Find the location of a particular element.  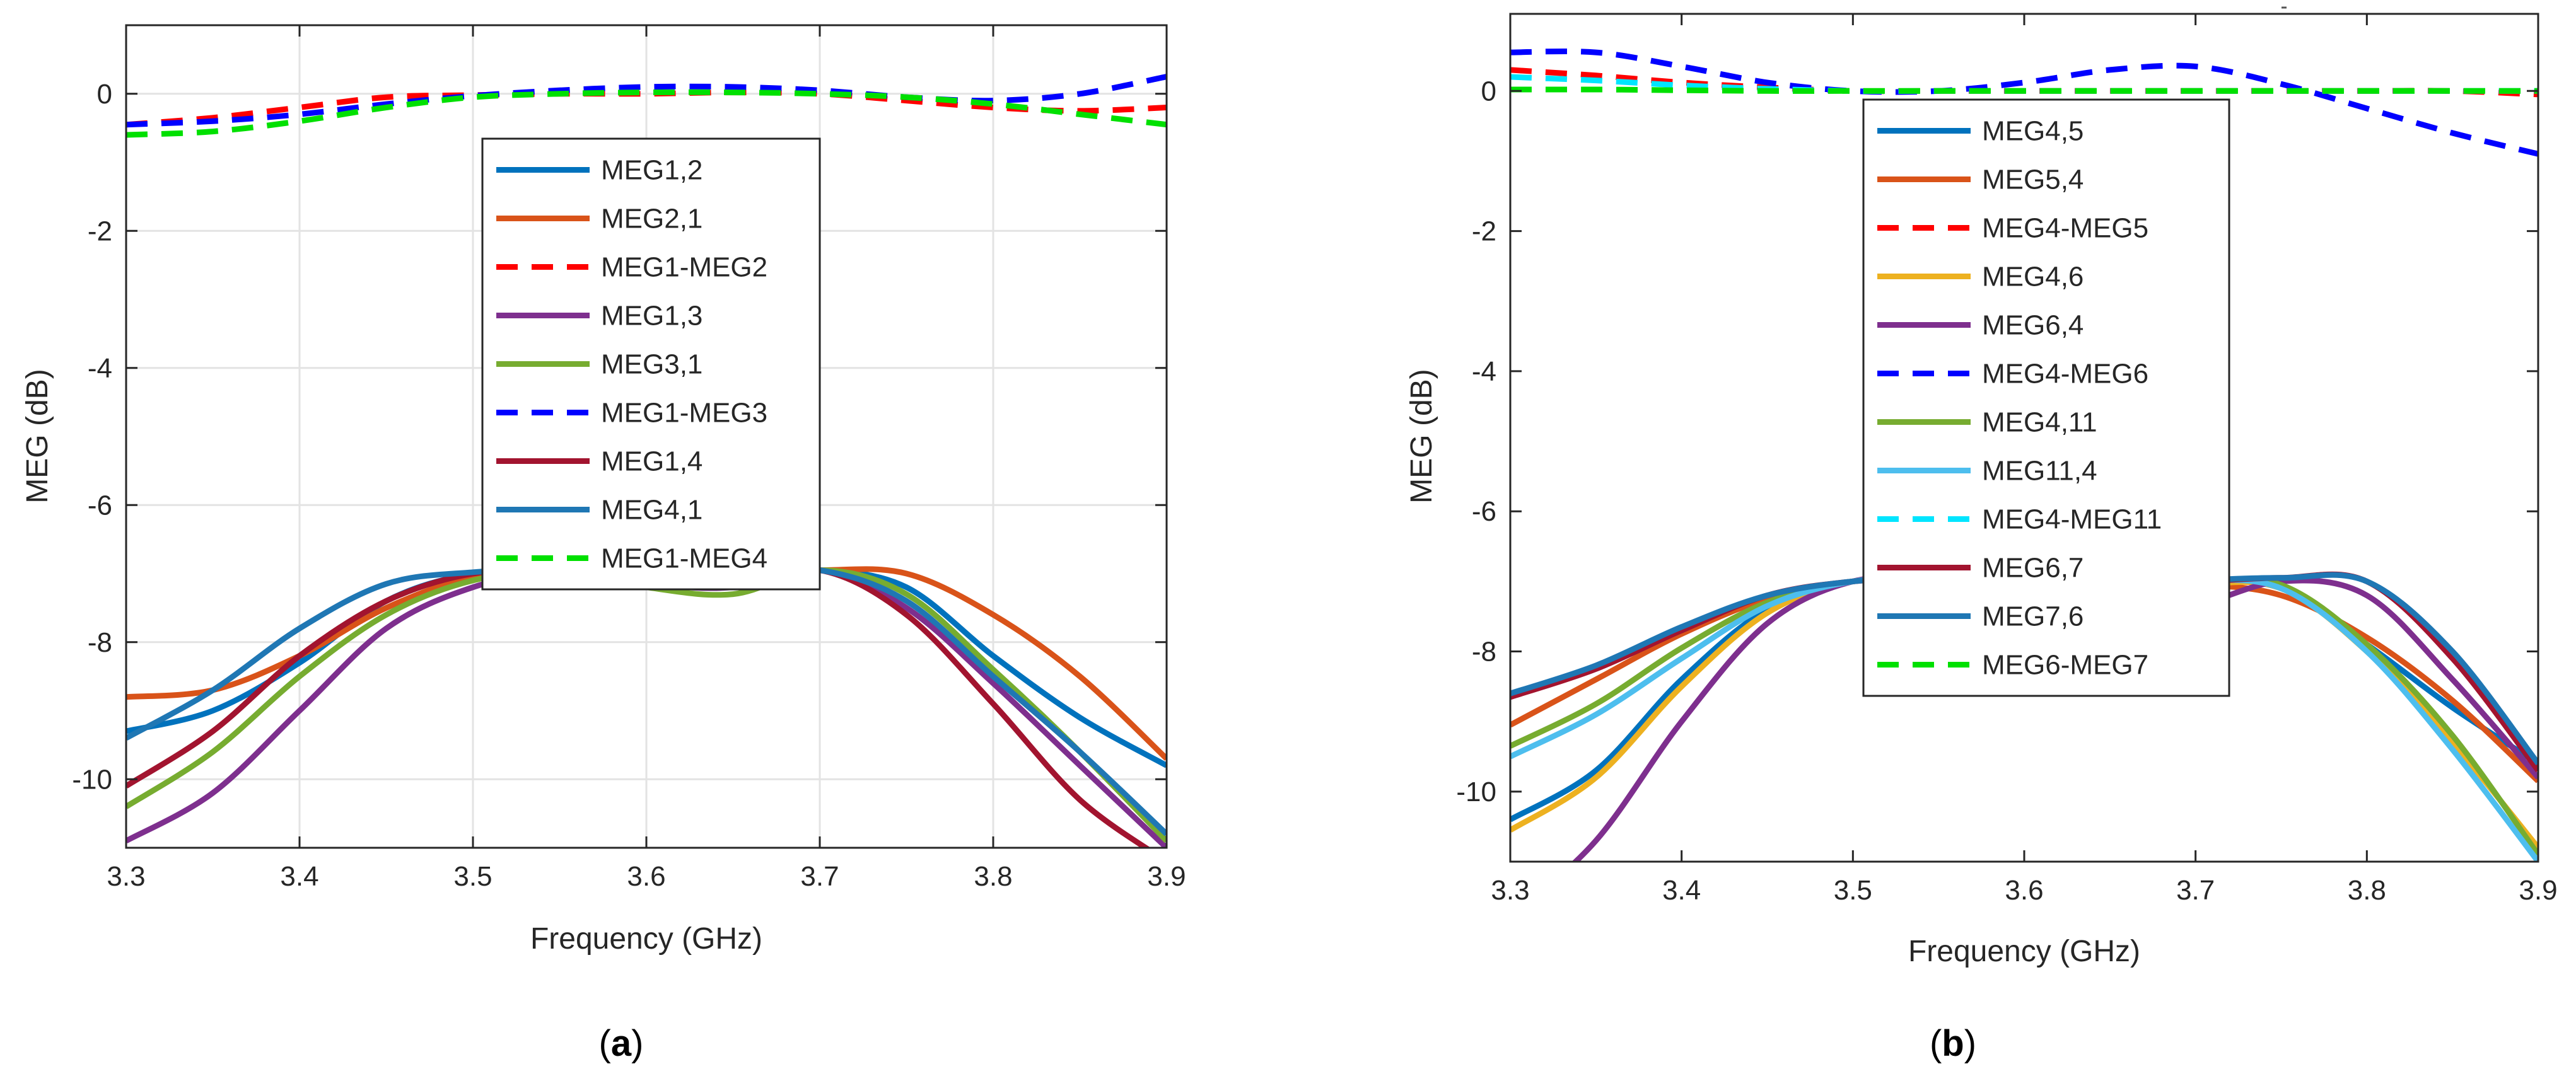

legend-label: MEG4,1 is located at coordinates (652, 511).